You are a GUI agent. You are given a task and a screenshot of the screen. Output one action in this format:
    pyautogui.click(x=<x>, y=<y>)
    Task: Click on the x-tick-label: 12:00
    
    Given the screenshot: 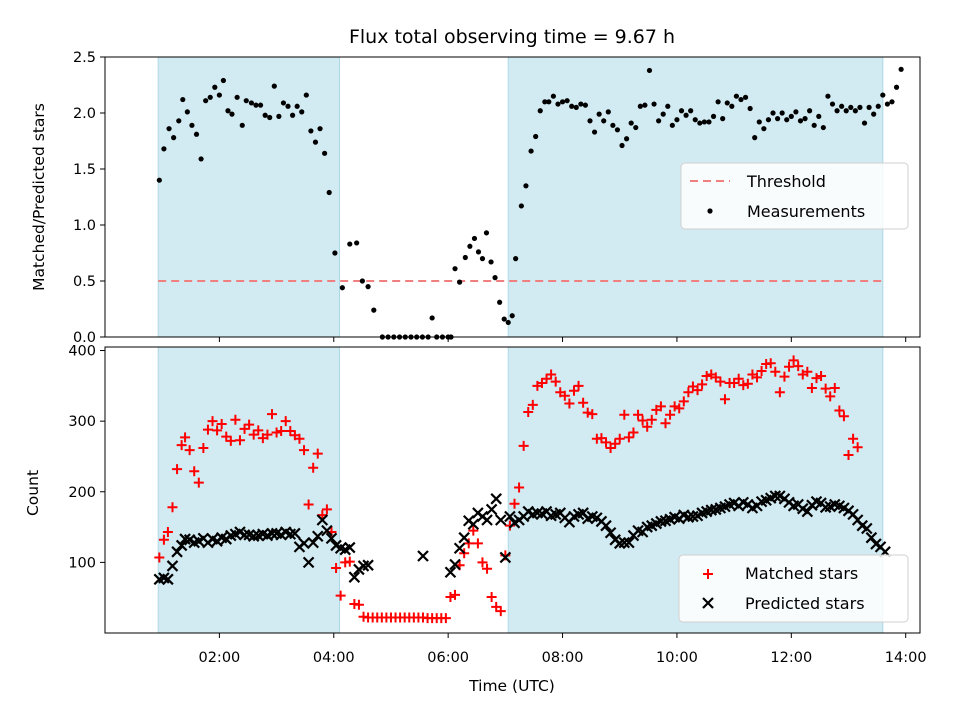 What is the action you would take?
    pyautogui.click(x=791, y=658)
    